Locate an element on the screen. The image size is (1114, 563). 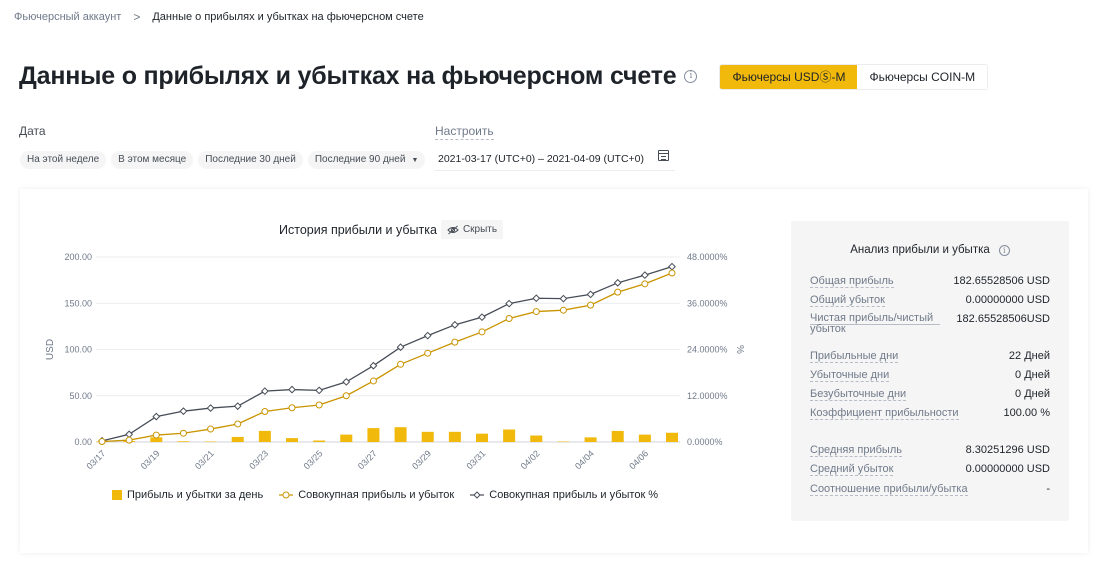
stat-value: 0.00000000 USD is located at coordinates (1007, 469).